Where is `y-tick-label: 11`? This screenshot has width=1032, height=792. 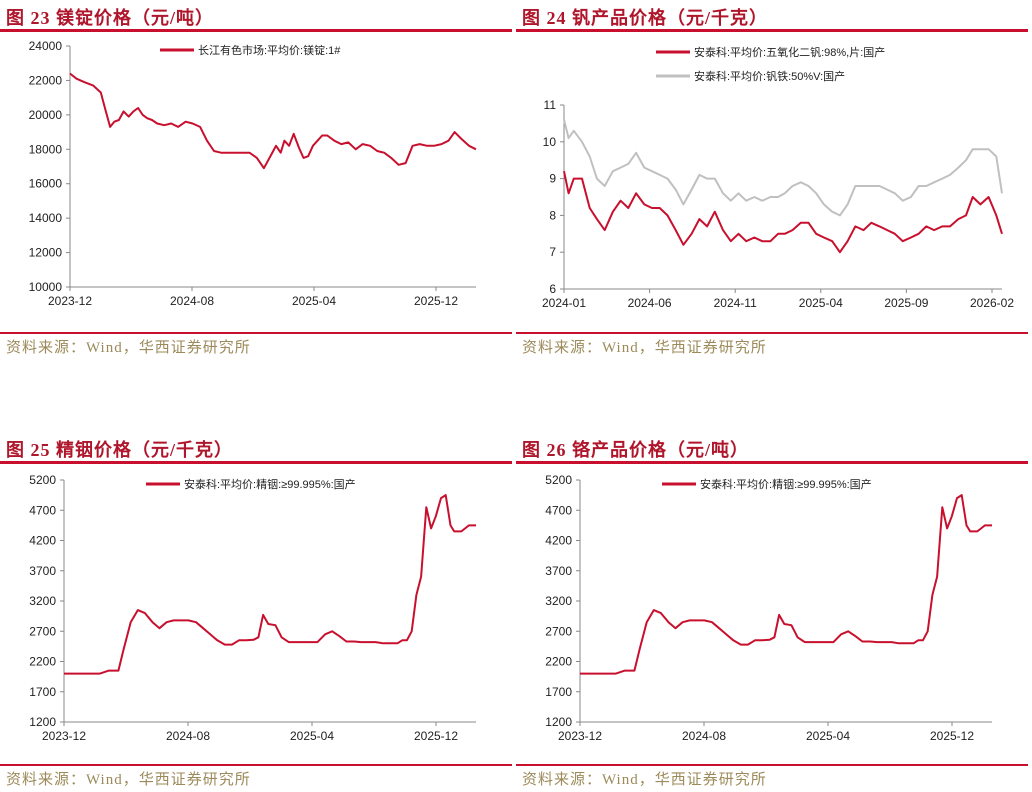
y-tick-label: 11 is located at coordinates (550, 105).